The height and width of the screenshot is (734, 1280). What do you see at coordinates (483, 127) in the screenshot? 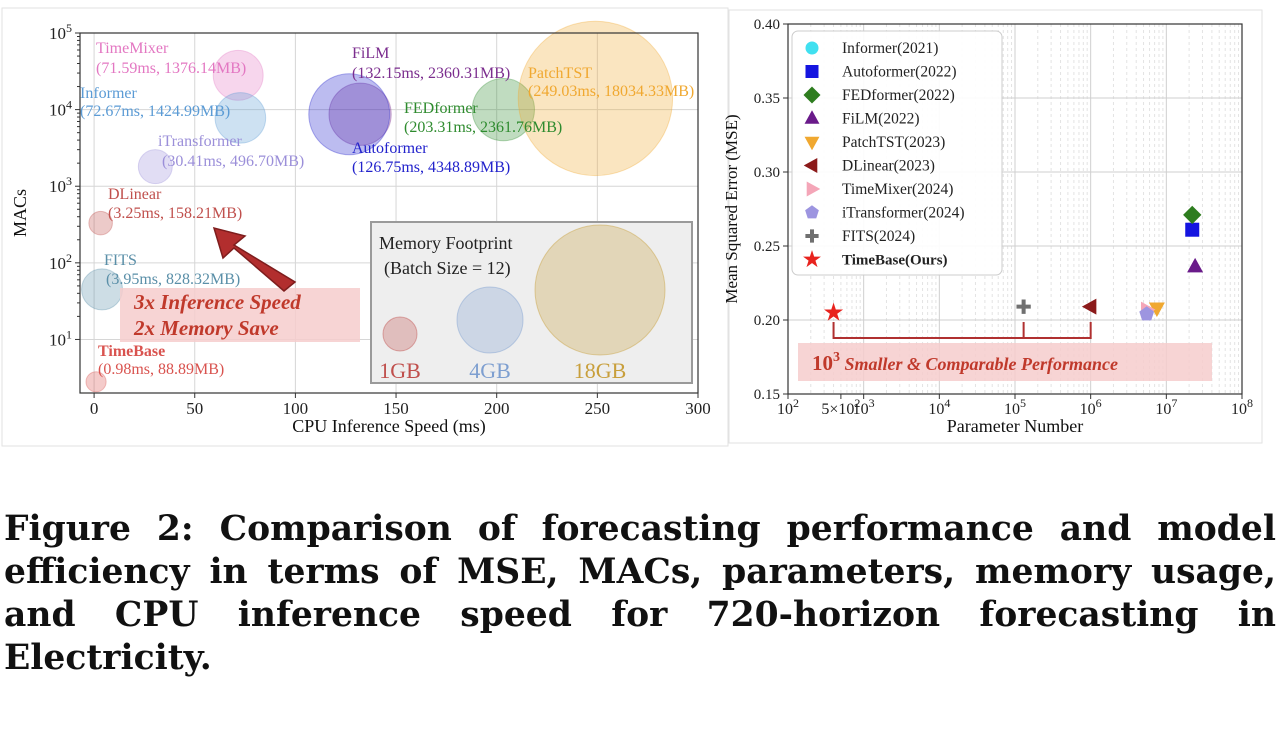
I see `bubble-label-fedformer: (203.31ms, 2361.76MB)` at bounding box center [483, 127].